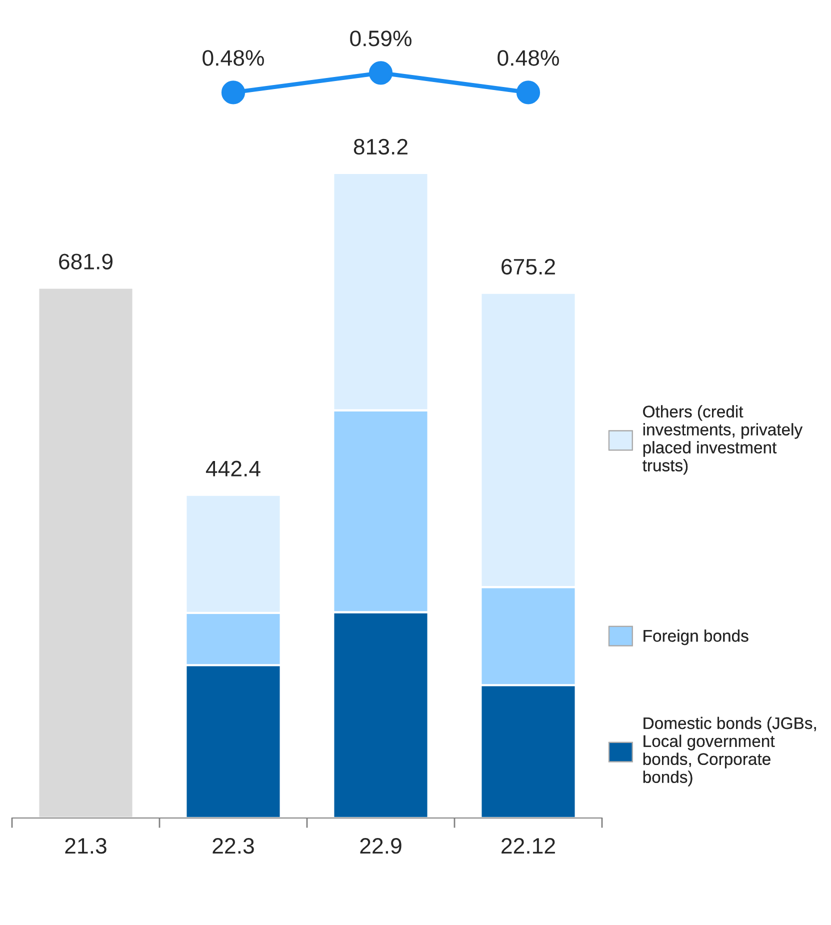 The height and width of the screenshot is (925, 831). Describe the element at coordinates (528, 846) in the screenshot. I see `x-tick-label: 22.12` at that location.